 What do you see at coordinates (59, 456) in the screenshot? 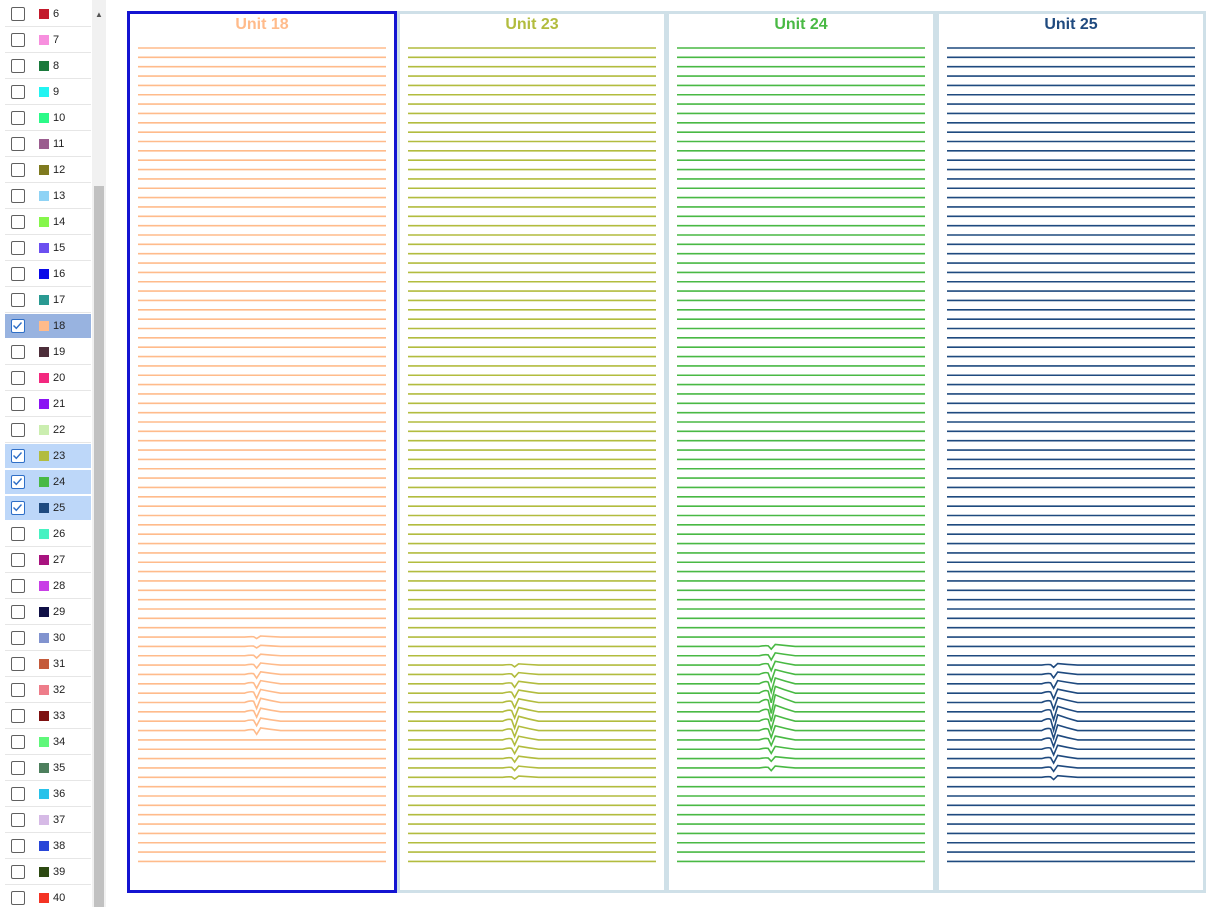
I see `unit-number: 23` at bounding box center [59, 456].